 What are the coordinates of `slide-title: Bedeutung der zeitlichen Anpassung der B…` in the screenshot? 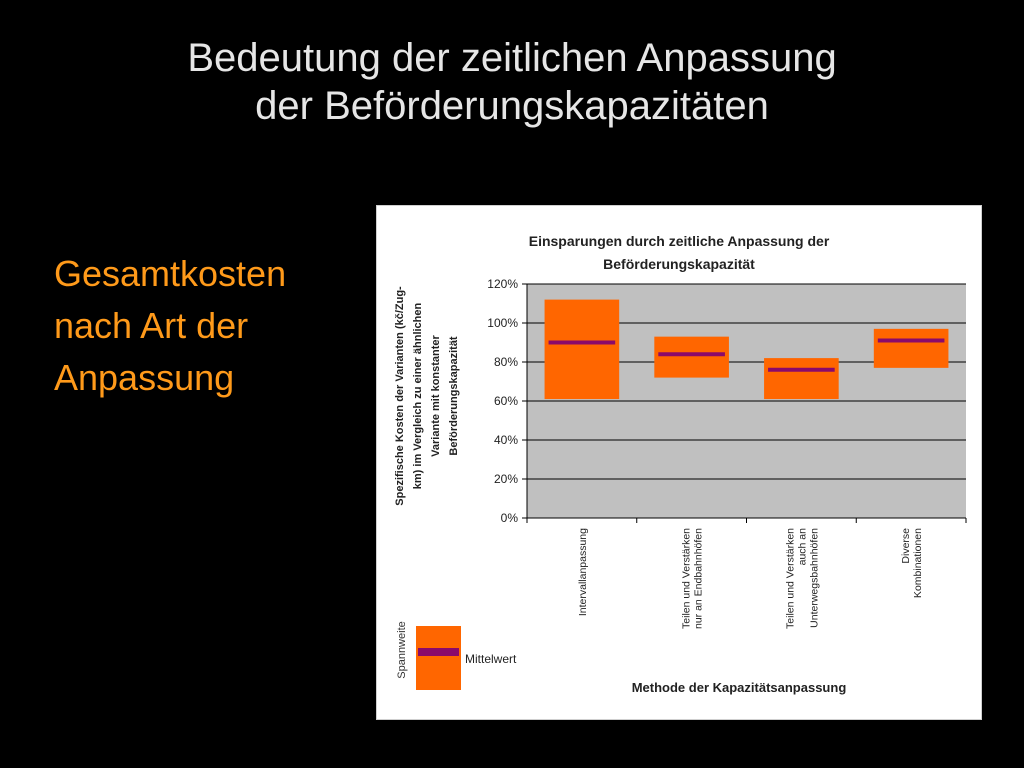 It's located at (512, 82).